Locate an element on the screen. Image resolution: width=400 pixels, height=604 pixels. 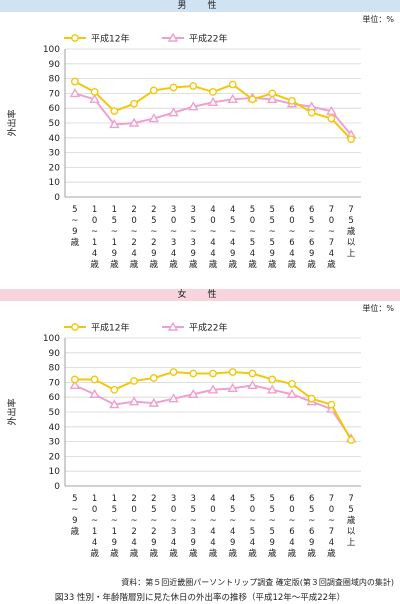
banner-female: 女 性 is located at coordinates (200, 295).